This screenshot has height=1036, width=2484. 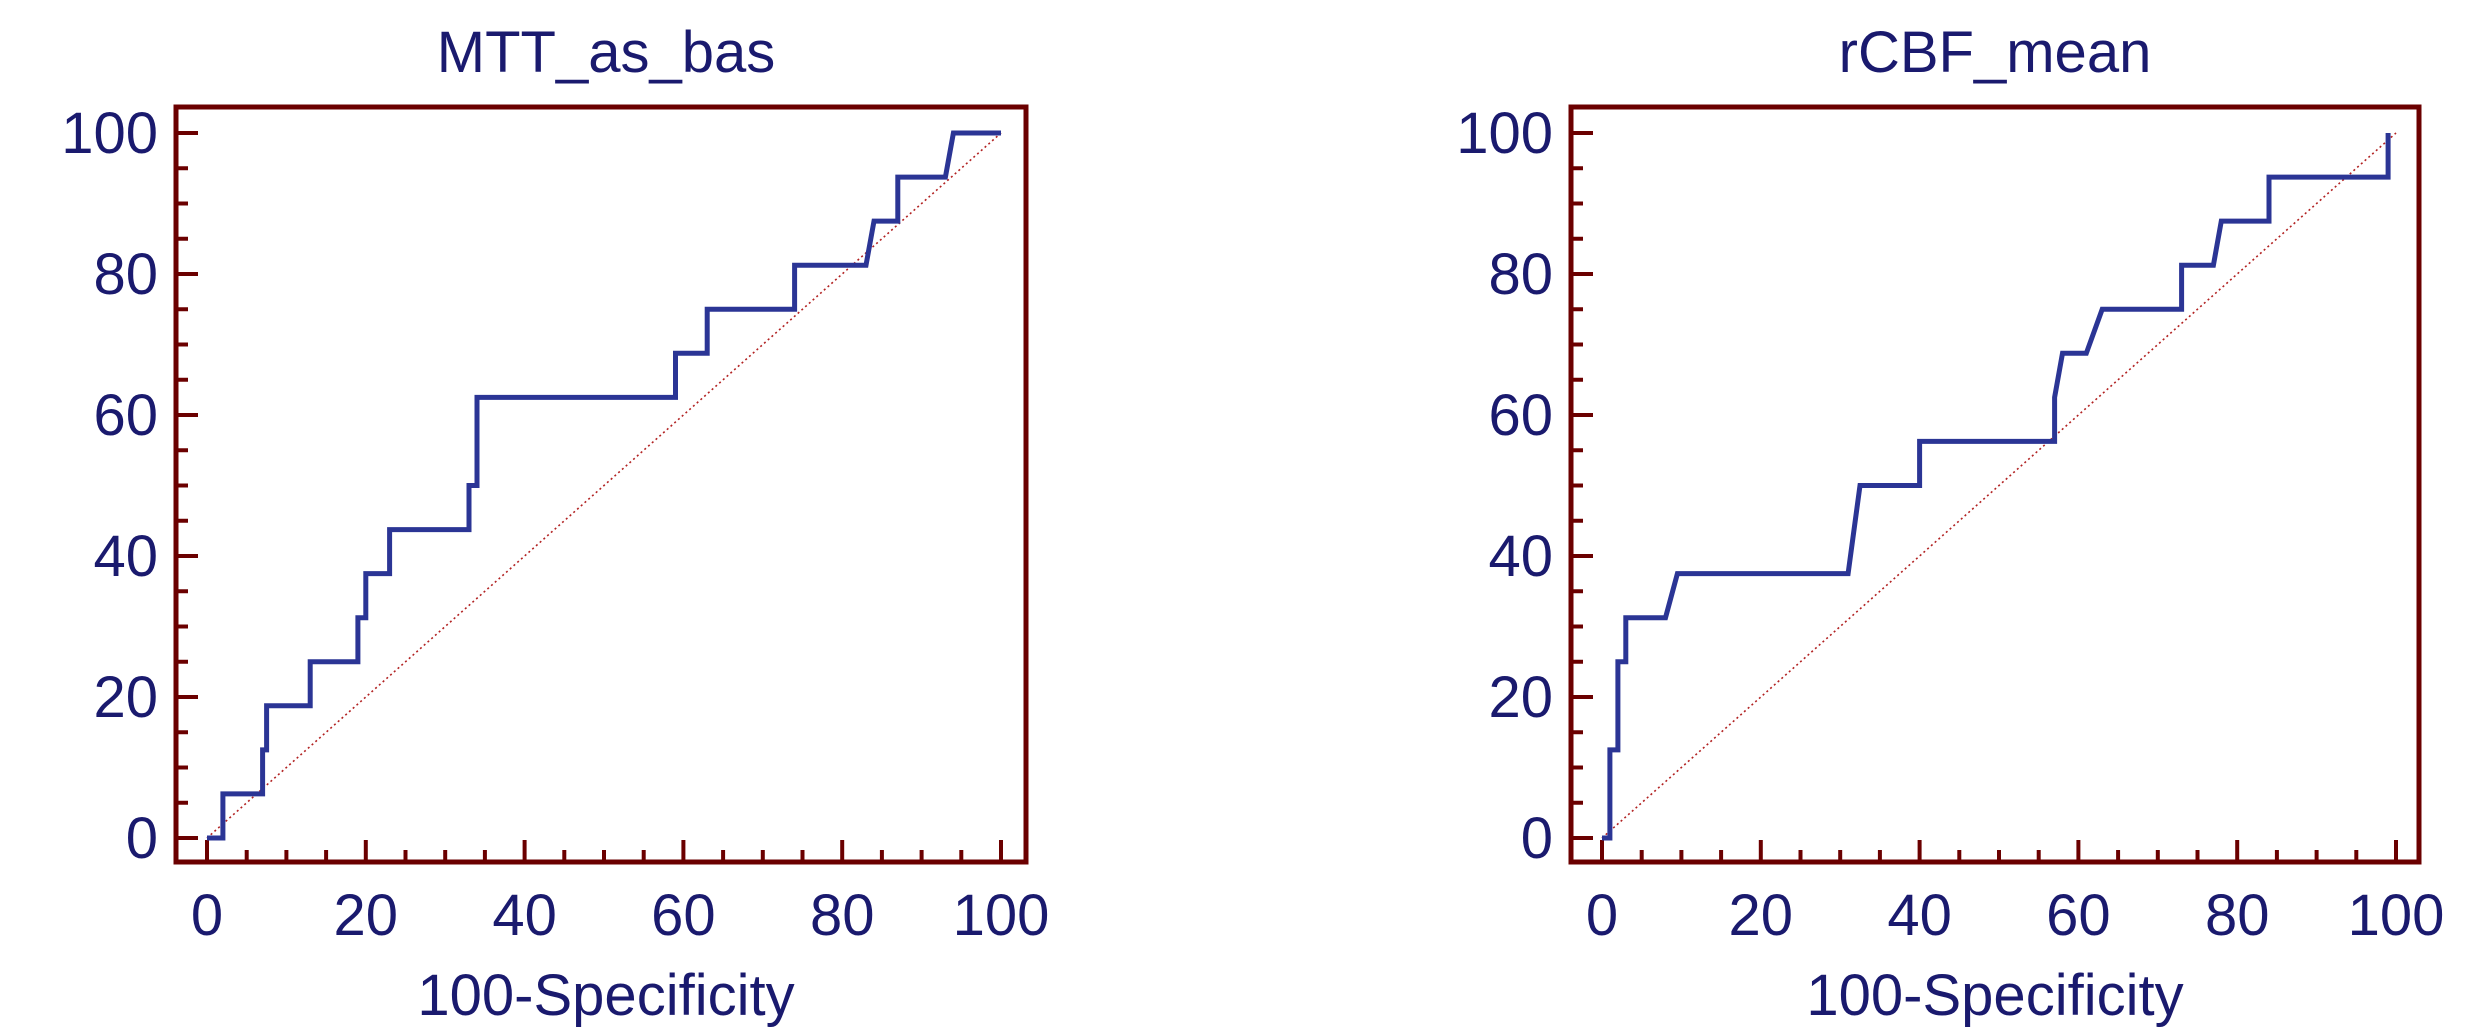 What do you see at coordinates (606, 52) in the screenshot?
I see `chart-title: MTT_as_bas` at bounding box center [606, 52].